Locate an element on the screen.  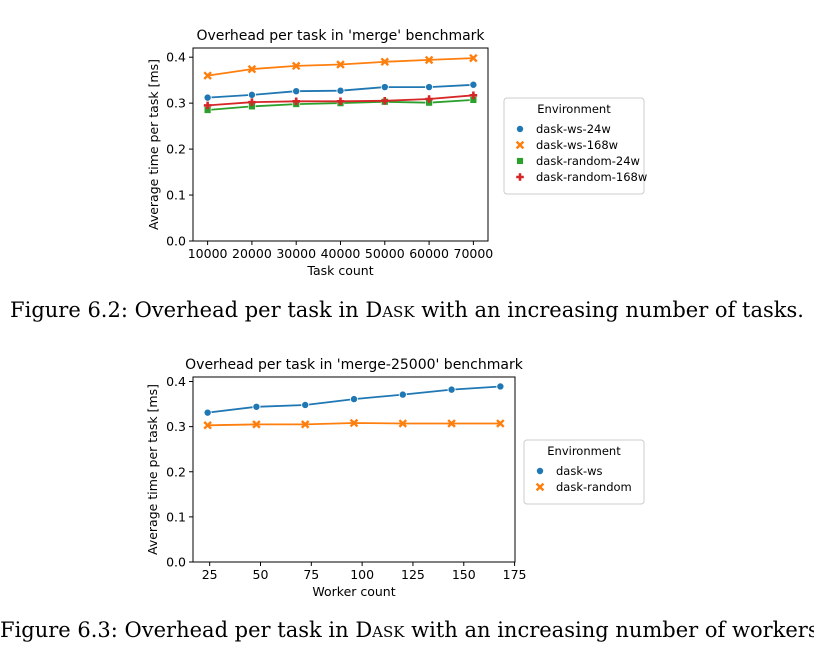
legend-label: dask-random is located at coordinates (594, 487).